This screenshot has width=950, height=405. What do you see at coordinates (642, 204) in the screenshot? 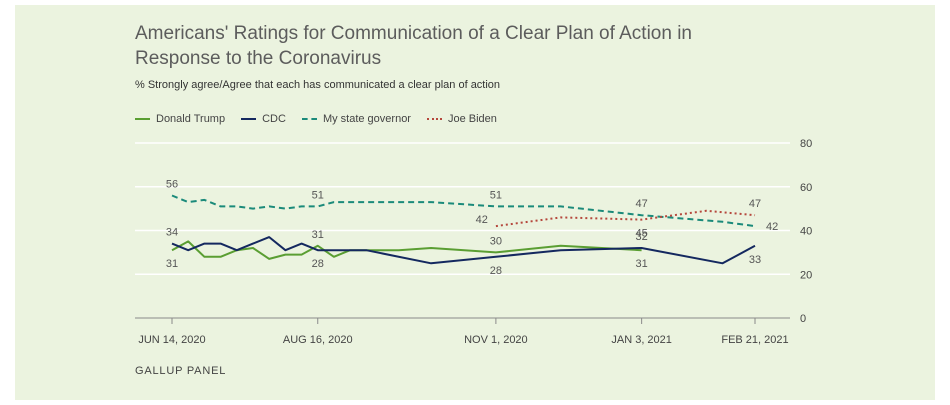
I see `data-label-my-state-governor: 47` at bounding box center [642, 204].